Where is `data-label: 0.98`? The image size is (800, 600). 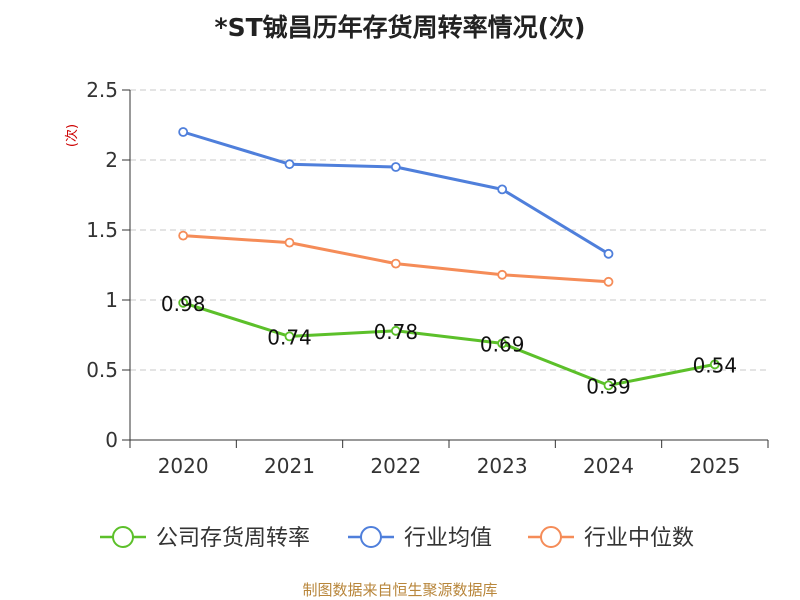
data-label: 0.98 is located at coordinates (183, 304).